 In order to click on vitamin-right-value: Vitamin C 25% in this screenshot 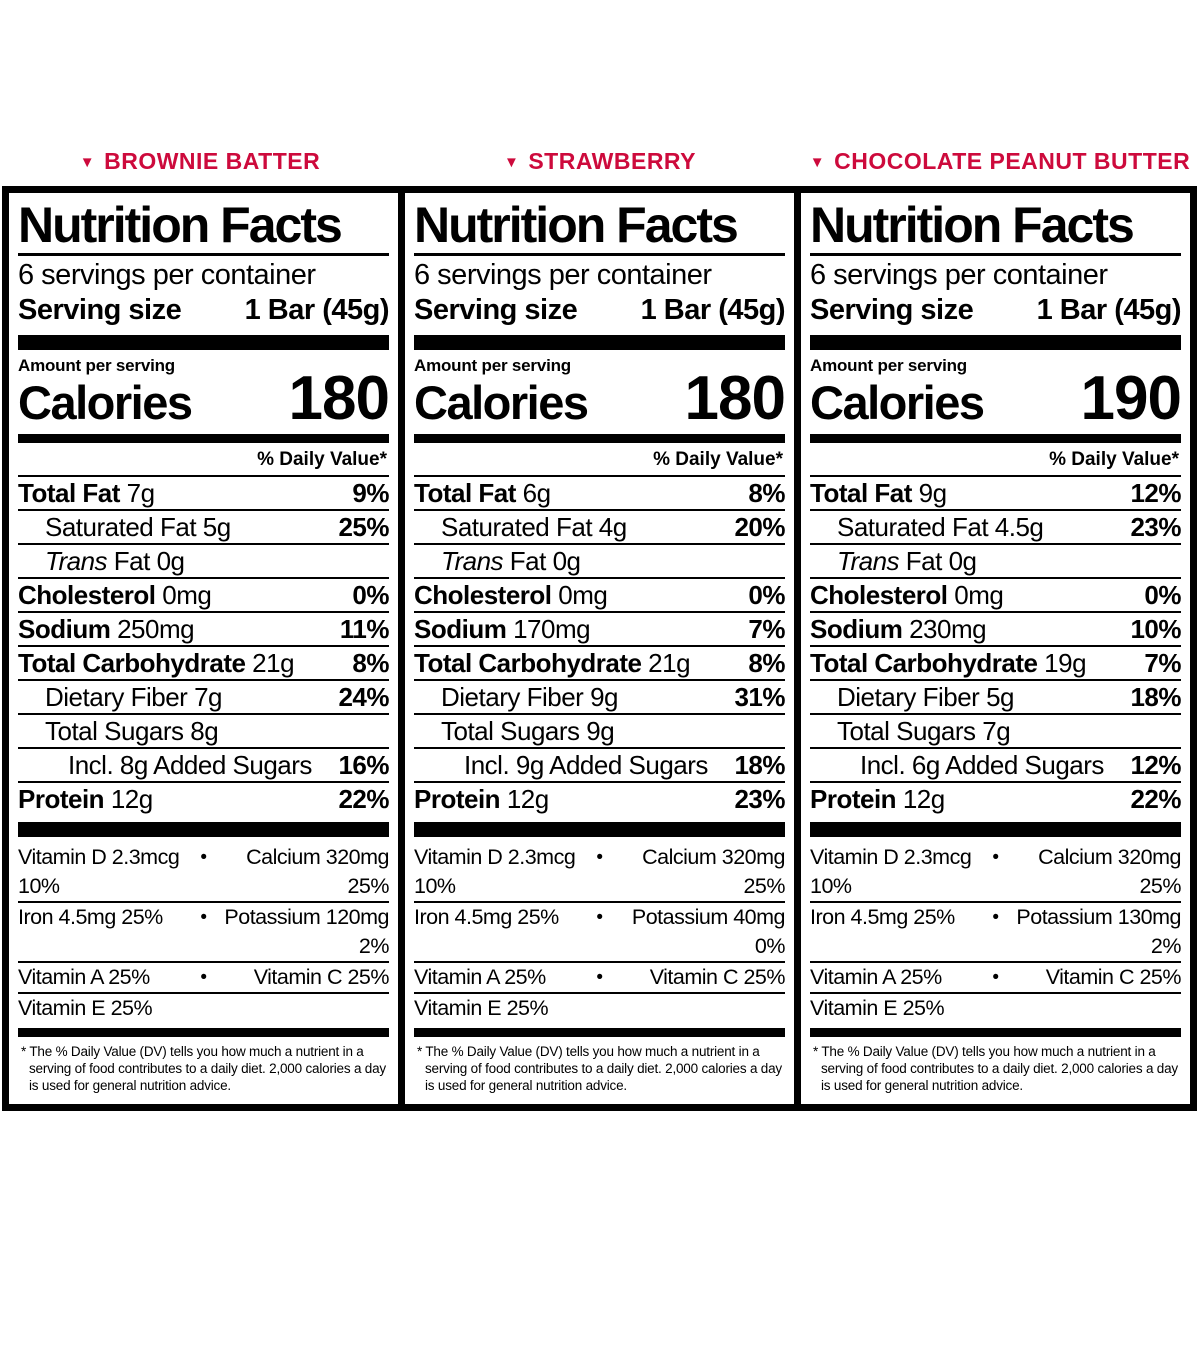, I will do `click(717, 976)`.